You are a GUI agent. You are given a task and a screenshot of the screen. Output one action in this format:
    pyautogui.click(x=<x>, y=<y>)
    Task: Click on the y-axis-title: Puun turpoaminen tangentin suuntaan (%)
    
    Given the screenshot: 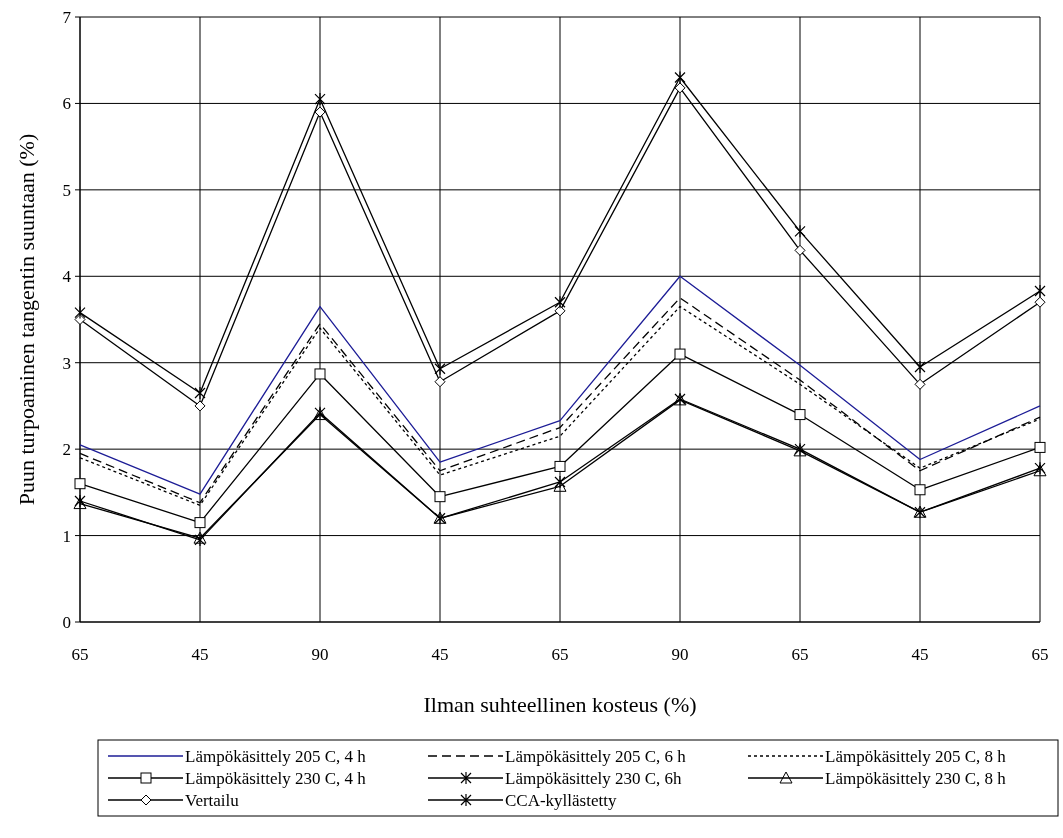 What is the action you would take?
    pyautogui.click(x=26, y=319)
    